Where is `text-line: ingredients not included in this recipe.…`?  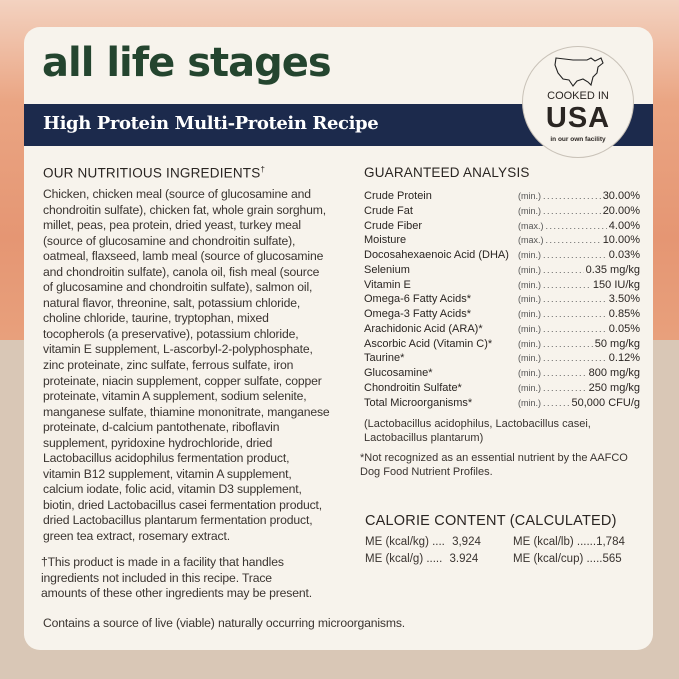 text-line: ingredients not included in this recipe.… is located at coordinates (156, 577).